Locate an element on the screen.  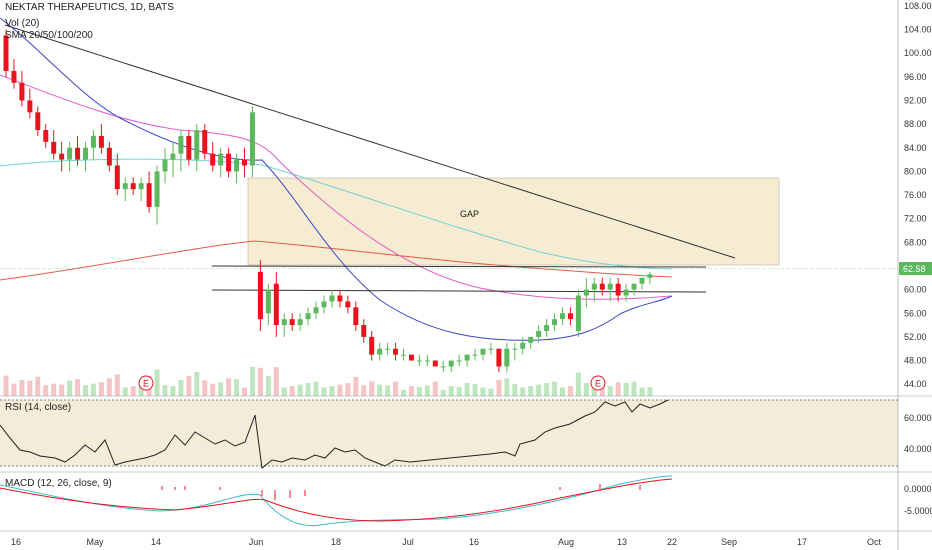
earnings-marker-may-circle is located at coordinates (146, 383).